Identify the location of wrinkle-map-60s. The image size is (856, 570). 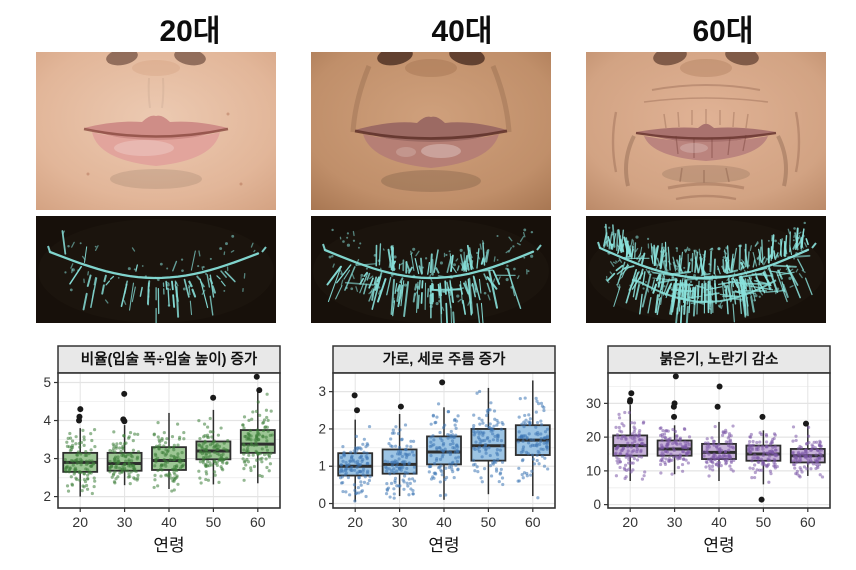
(706, 269).